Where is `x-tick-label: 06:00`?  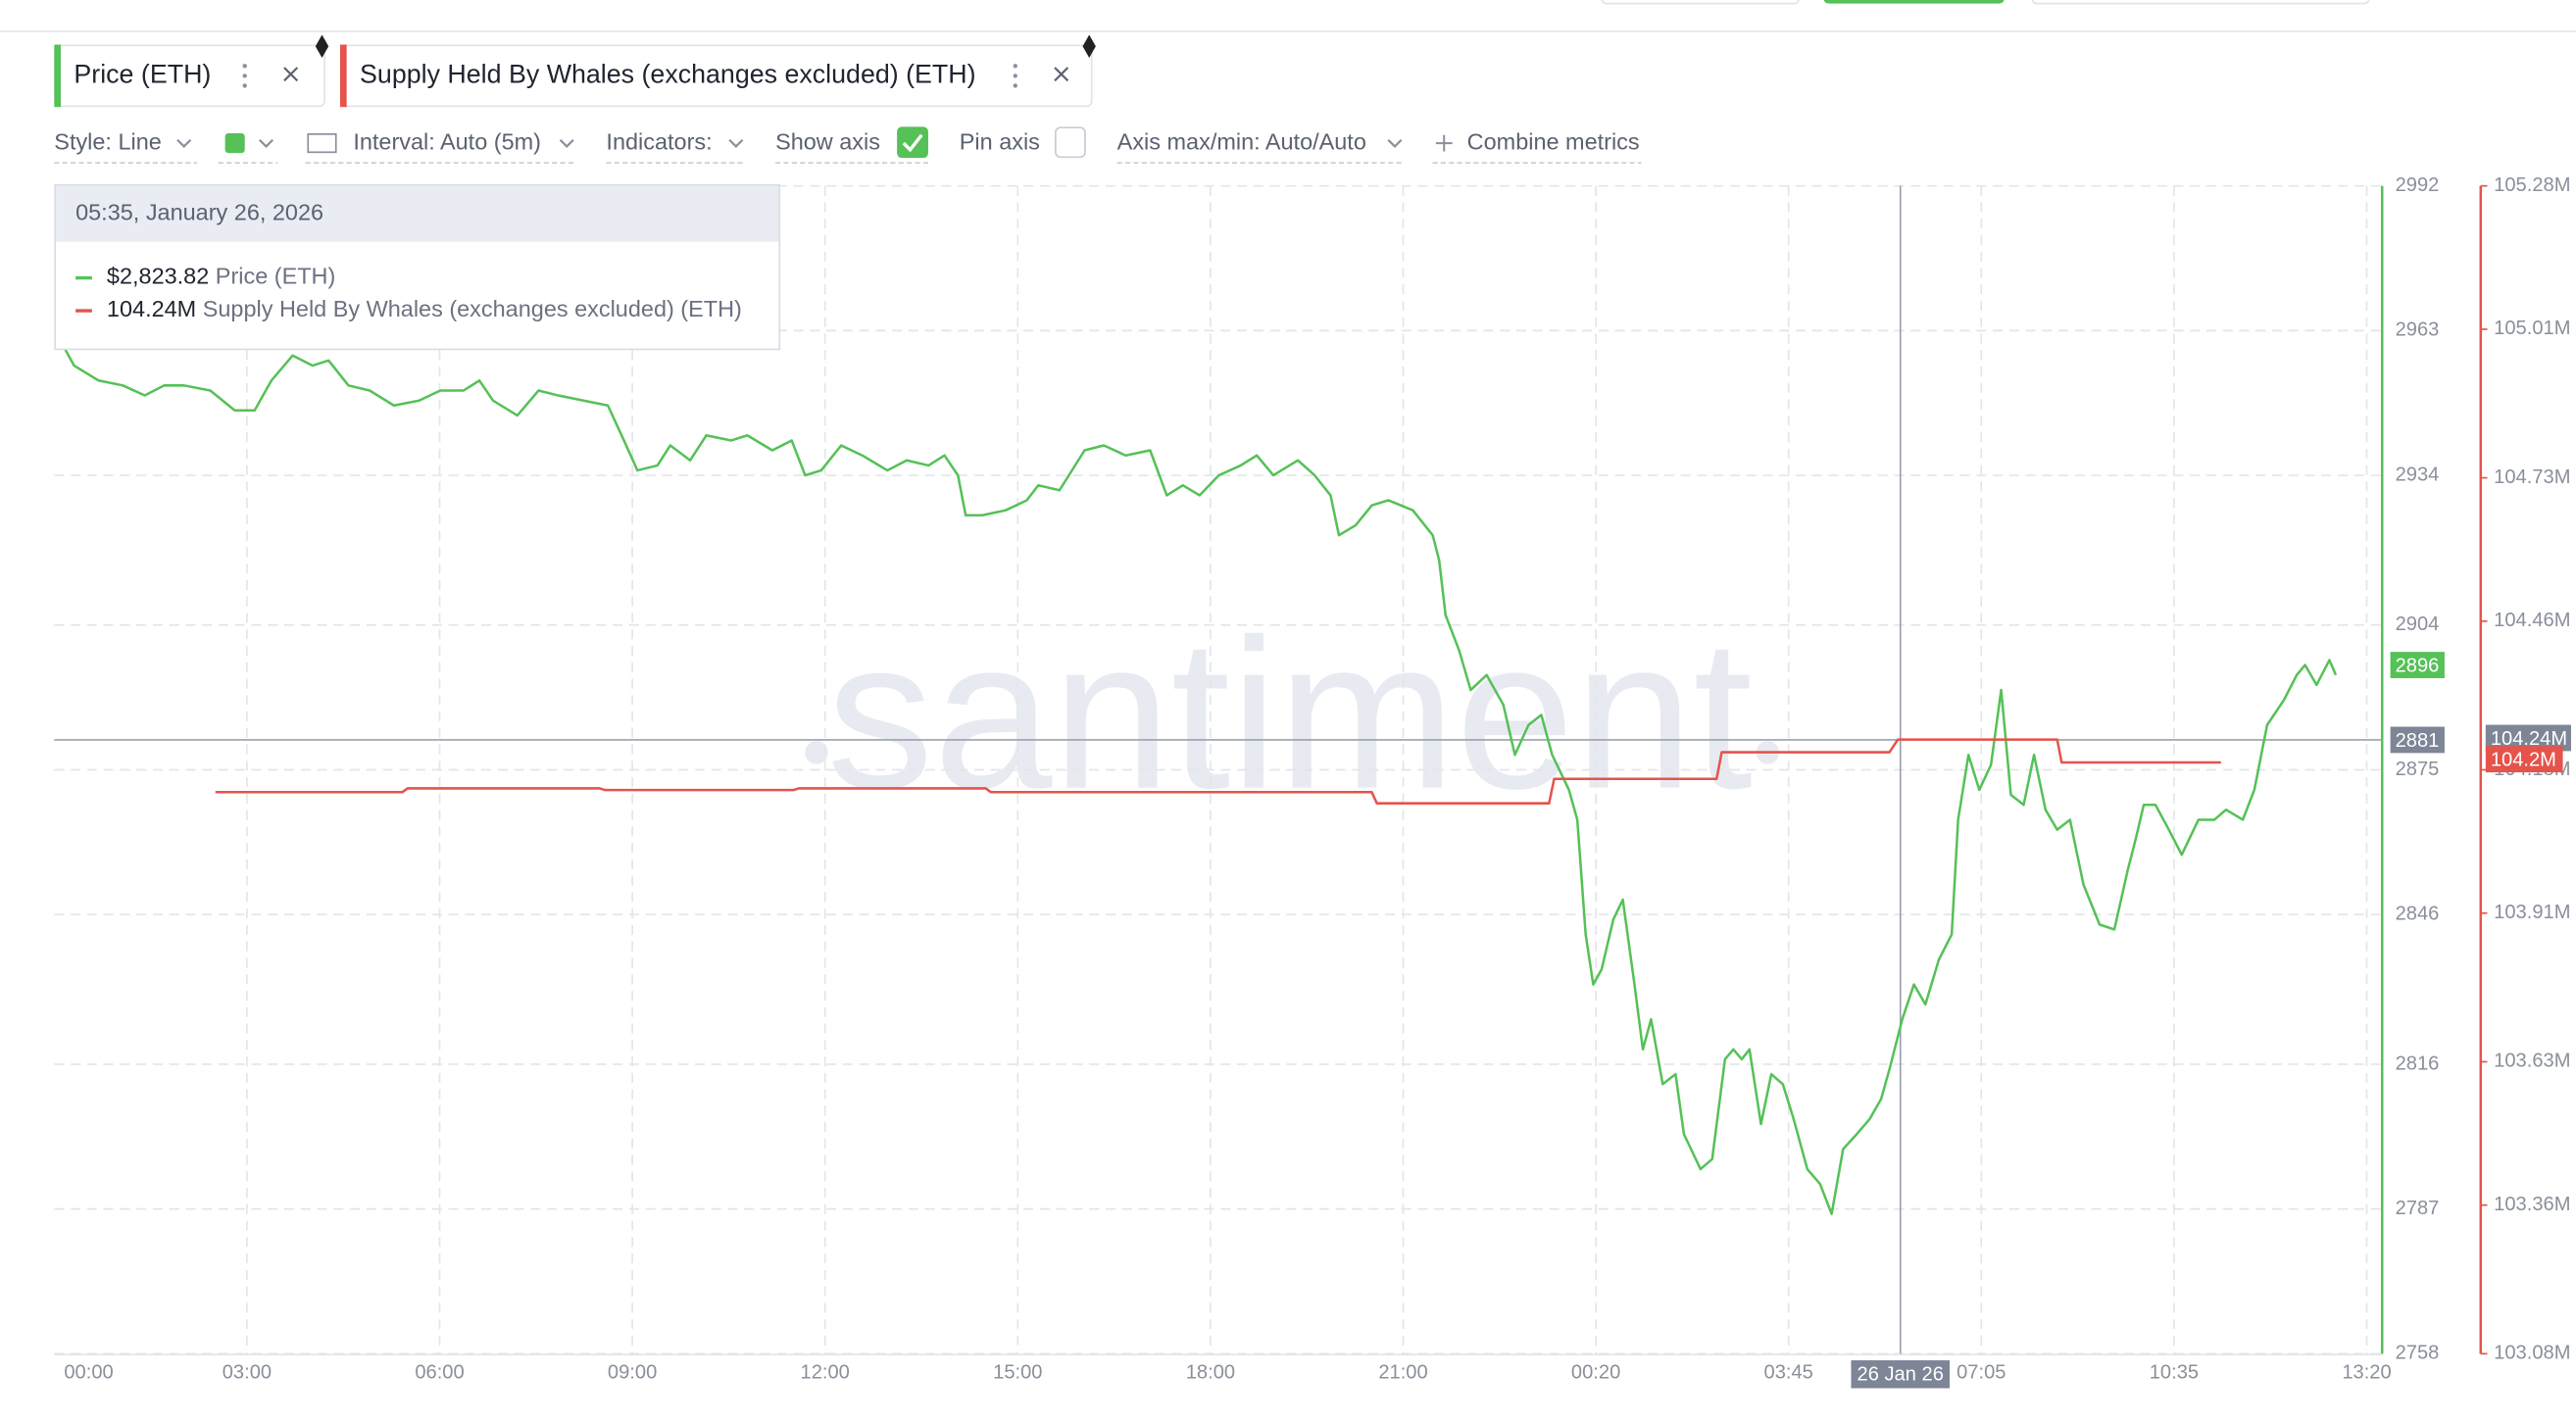 x-tick-label: 06:00 is located at coordinates (439, 1373).